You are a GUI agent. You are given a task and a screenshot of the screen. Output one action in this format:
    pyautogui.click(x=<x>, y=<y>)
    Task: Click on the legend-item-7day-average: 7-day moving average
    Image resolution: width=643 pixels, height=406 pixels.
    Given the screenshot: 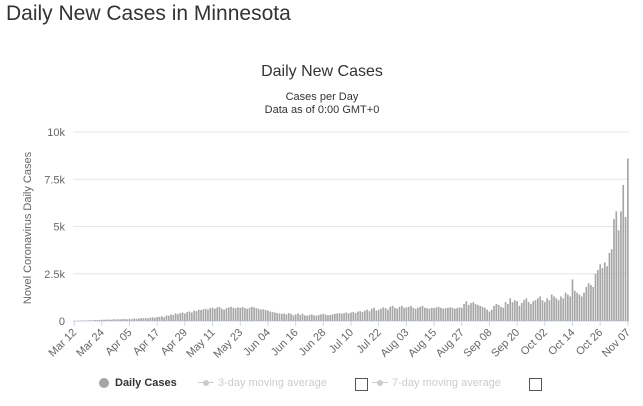 What is the action you would take?
    pyautogui.click(x=436, y=383)
    